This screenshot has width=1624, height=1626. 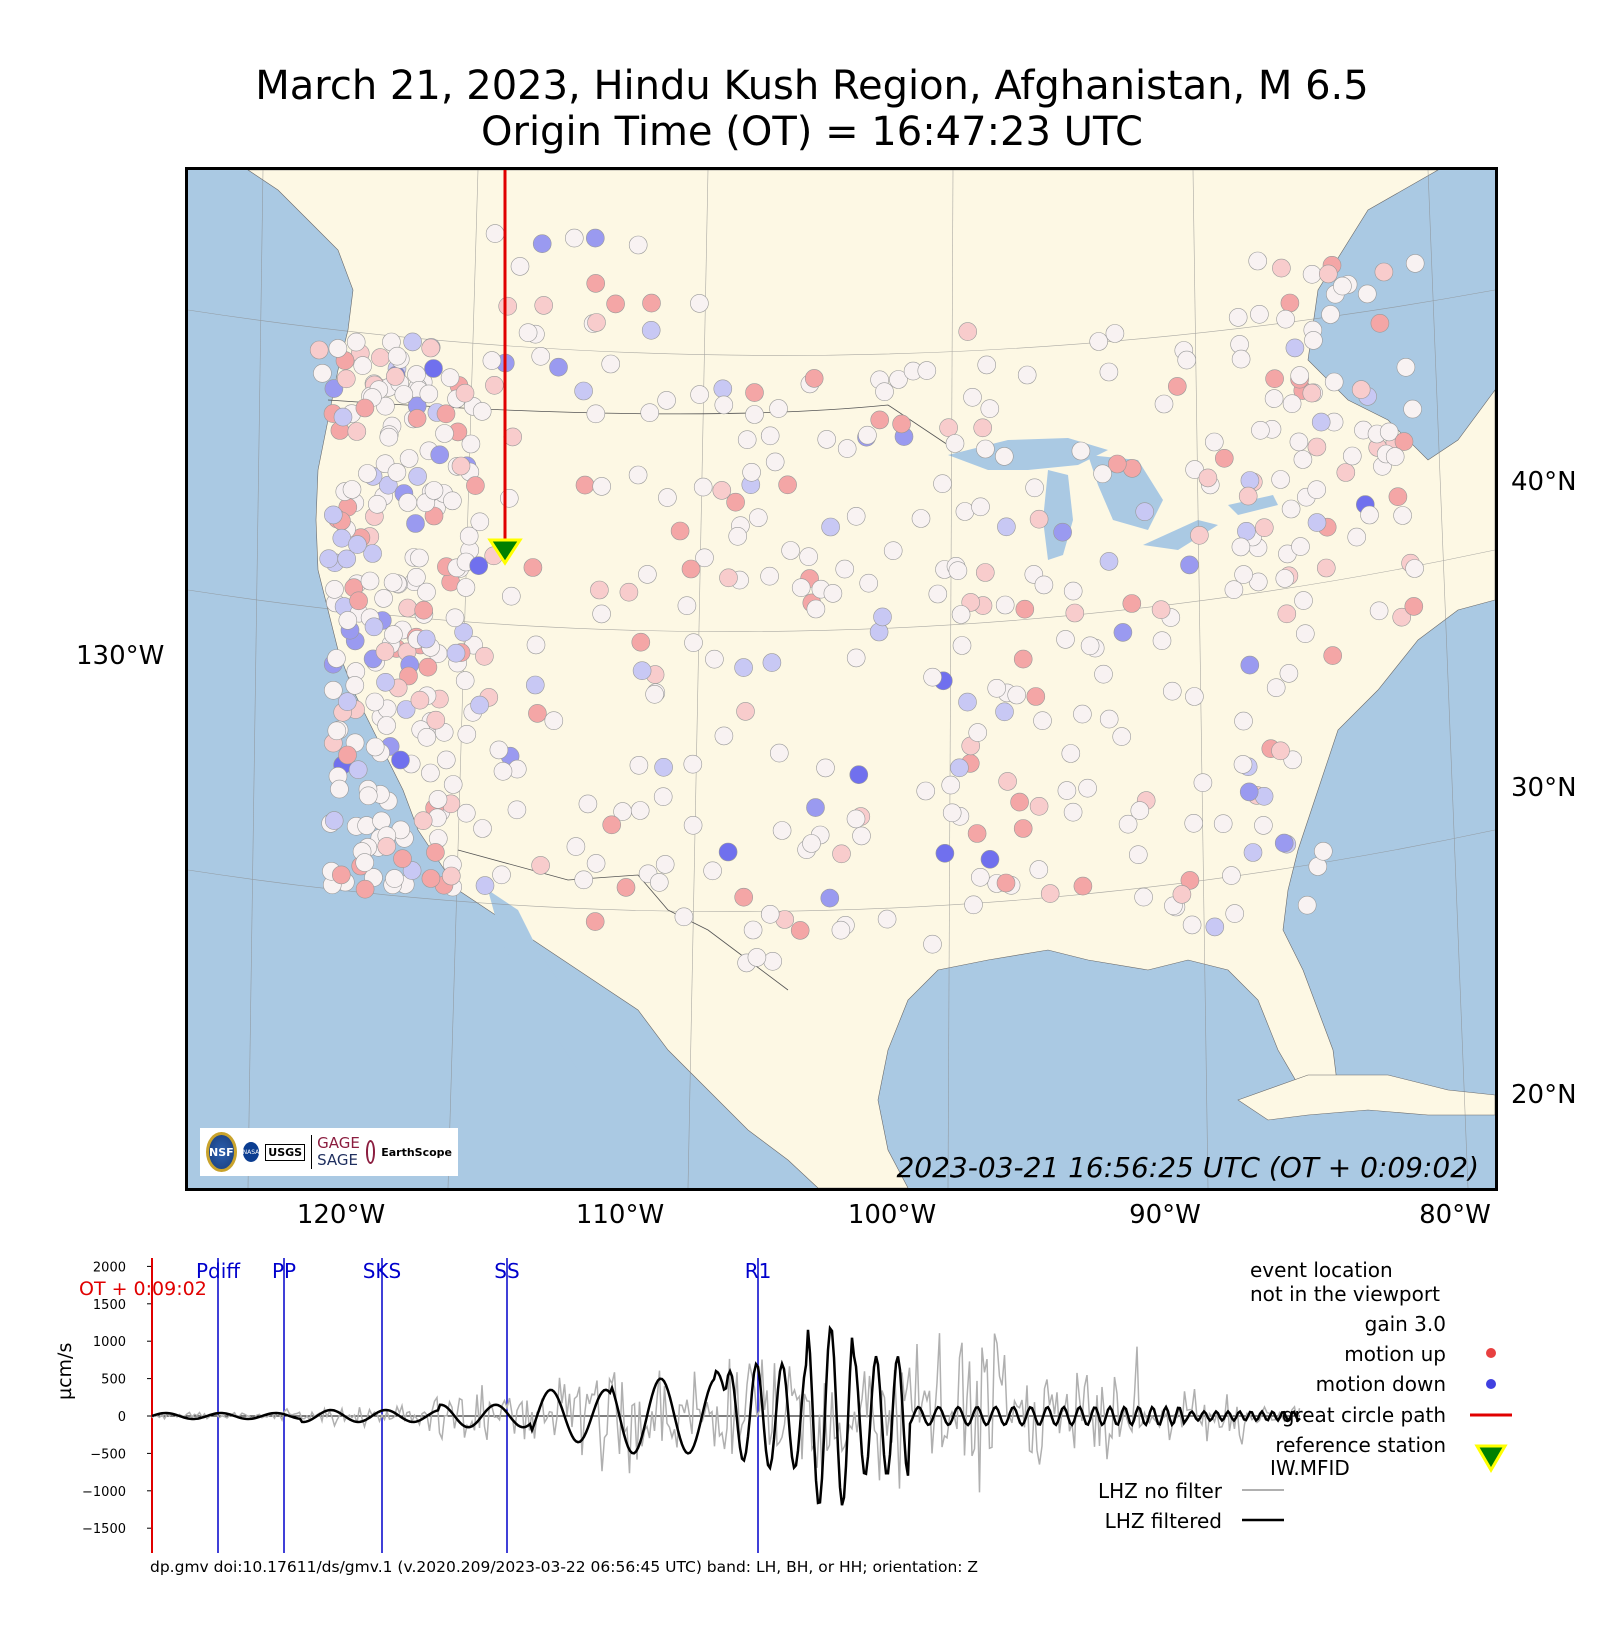 I want to click on sponsor-logos: NSF NASA USGS GAGE SAGE EarthScope, so click(x=329, y=1152).